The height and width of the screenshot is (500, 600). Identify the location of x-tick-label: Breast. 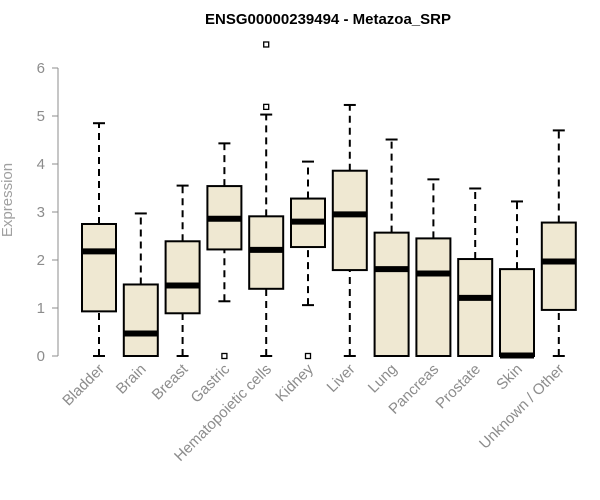
(170, 381).